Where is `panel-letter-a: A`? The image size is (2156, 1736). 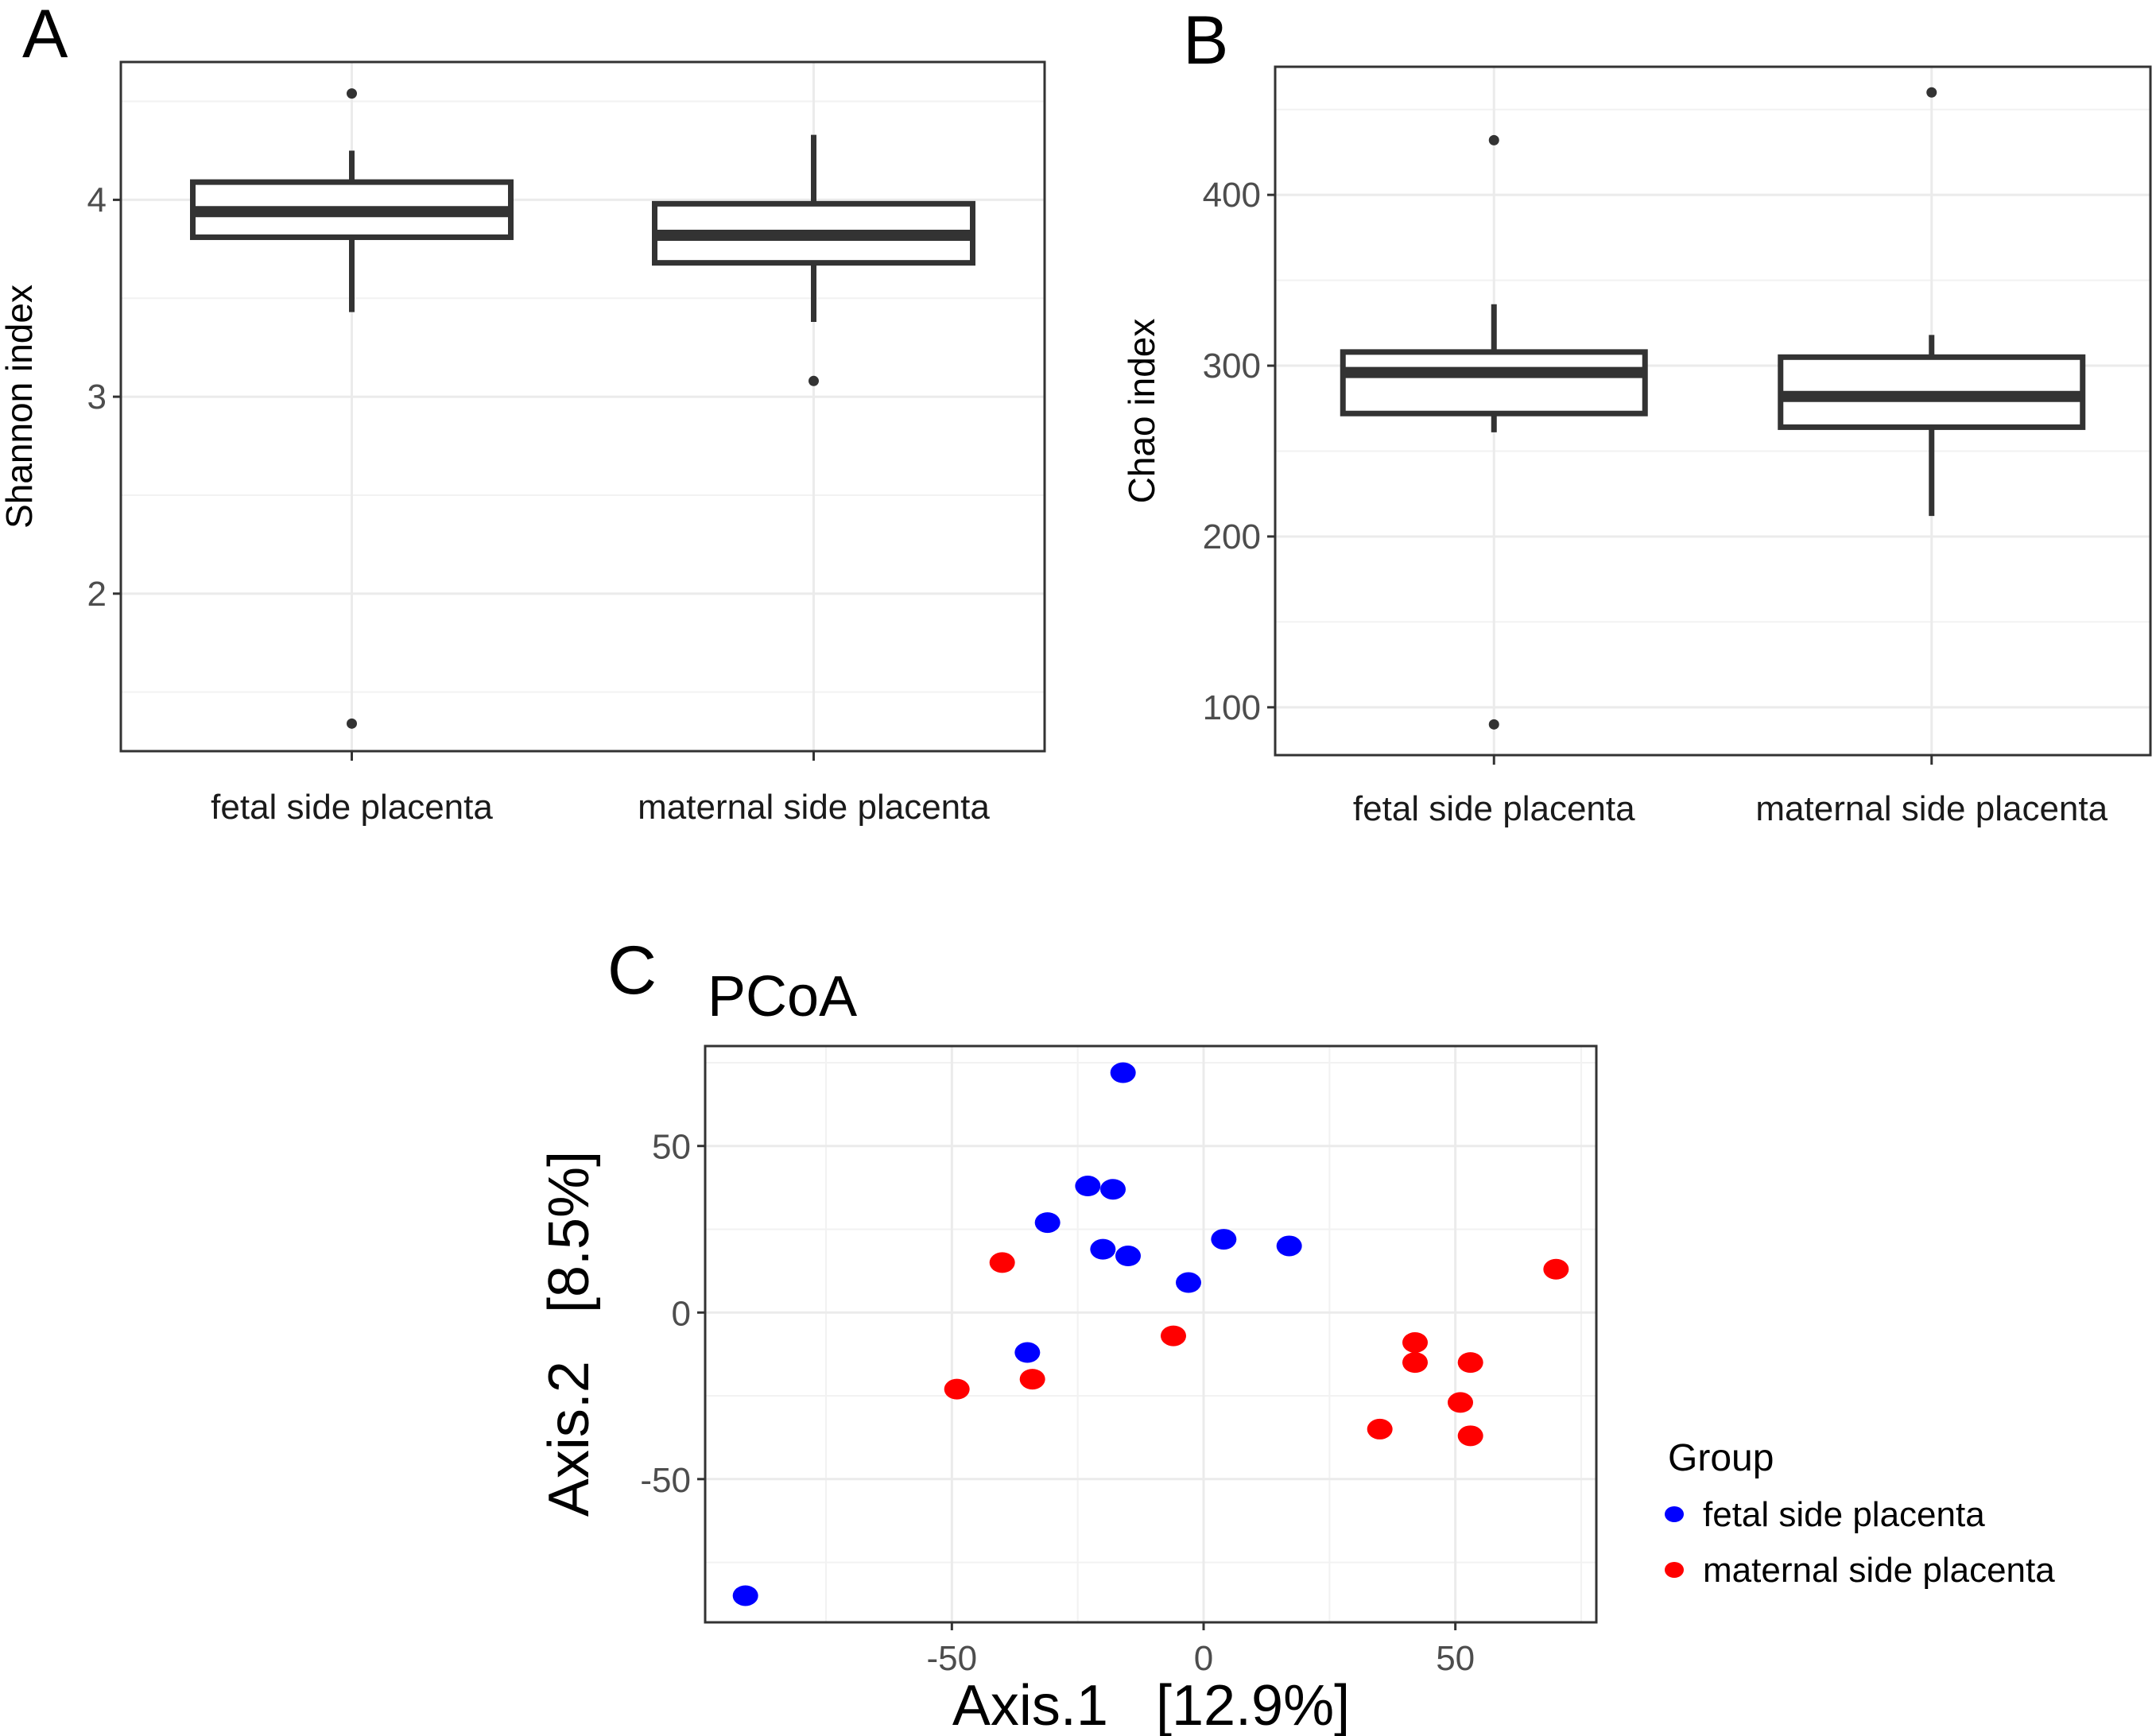 panel-letter-a: A is located at coordinates (45, 36).